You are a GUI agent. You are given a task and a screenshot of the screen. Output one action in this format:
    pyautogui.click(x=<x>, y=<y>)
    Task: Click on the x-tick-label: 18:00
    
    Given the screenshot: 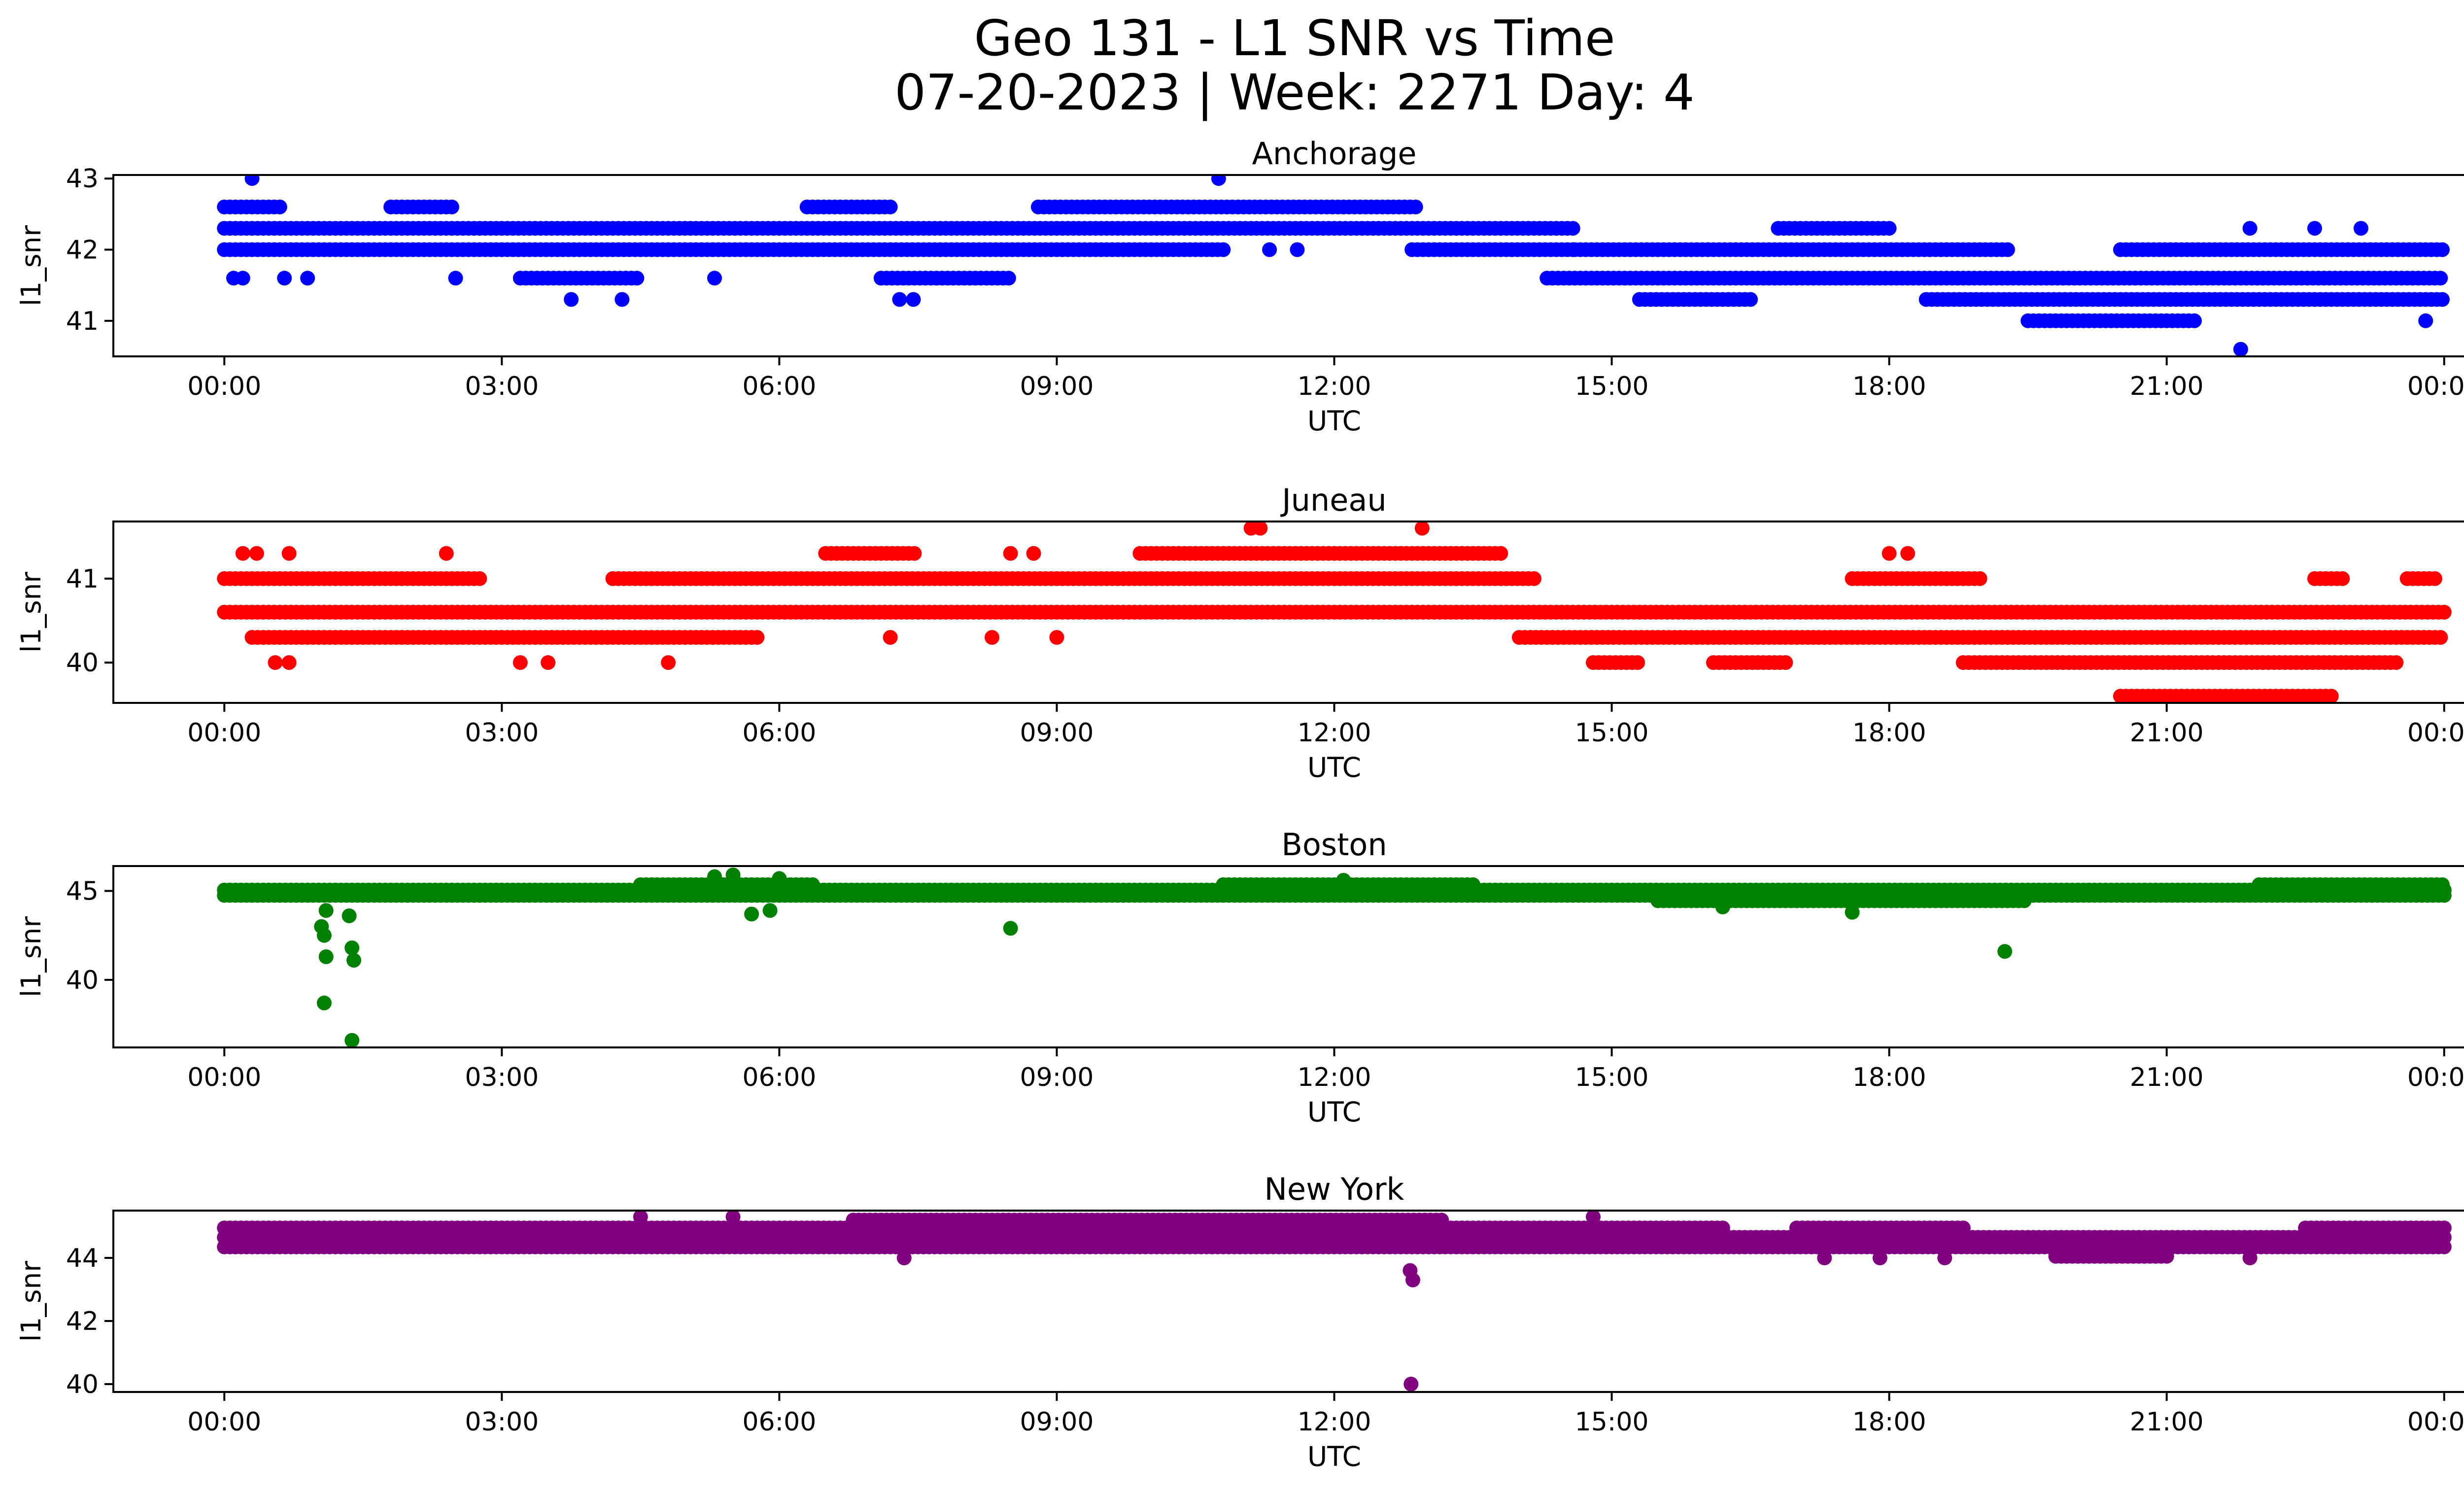 What is the action you would take?
    pyautogui.click(x=1889, y=1422)
    